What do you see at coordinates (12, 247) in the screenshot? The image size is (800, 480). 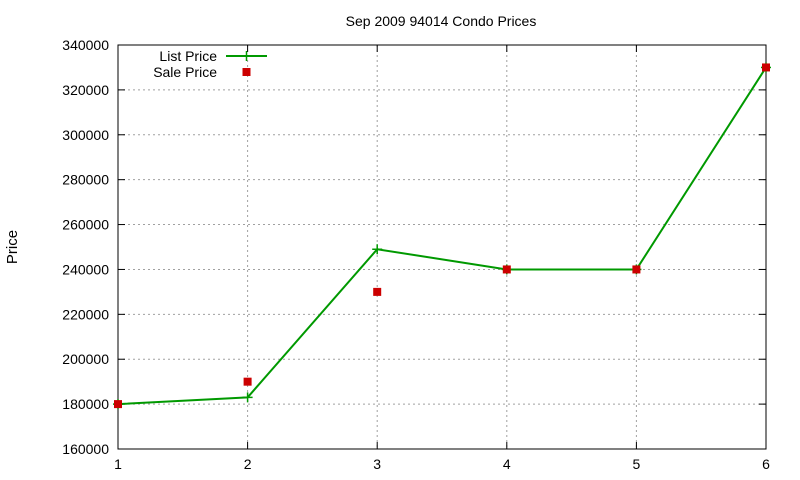 I see `y-axis-label: Price` at bounding box center [12, 247].